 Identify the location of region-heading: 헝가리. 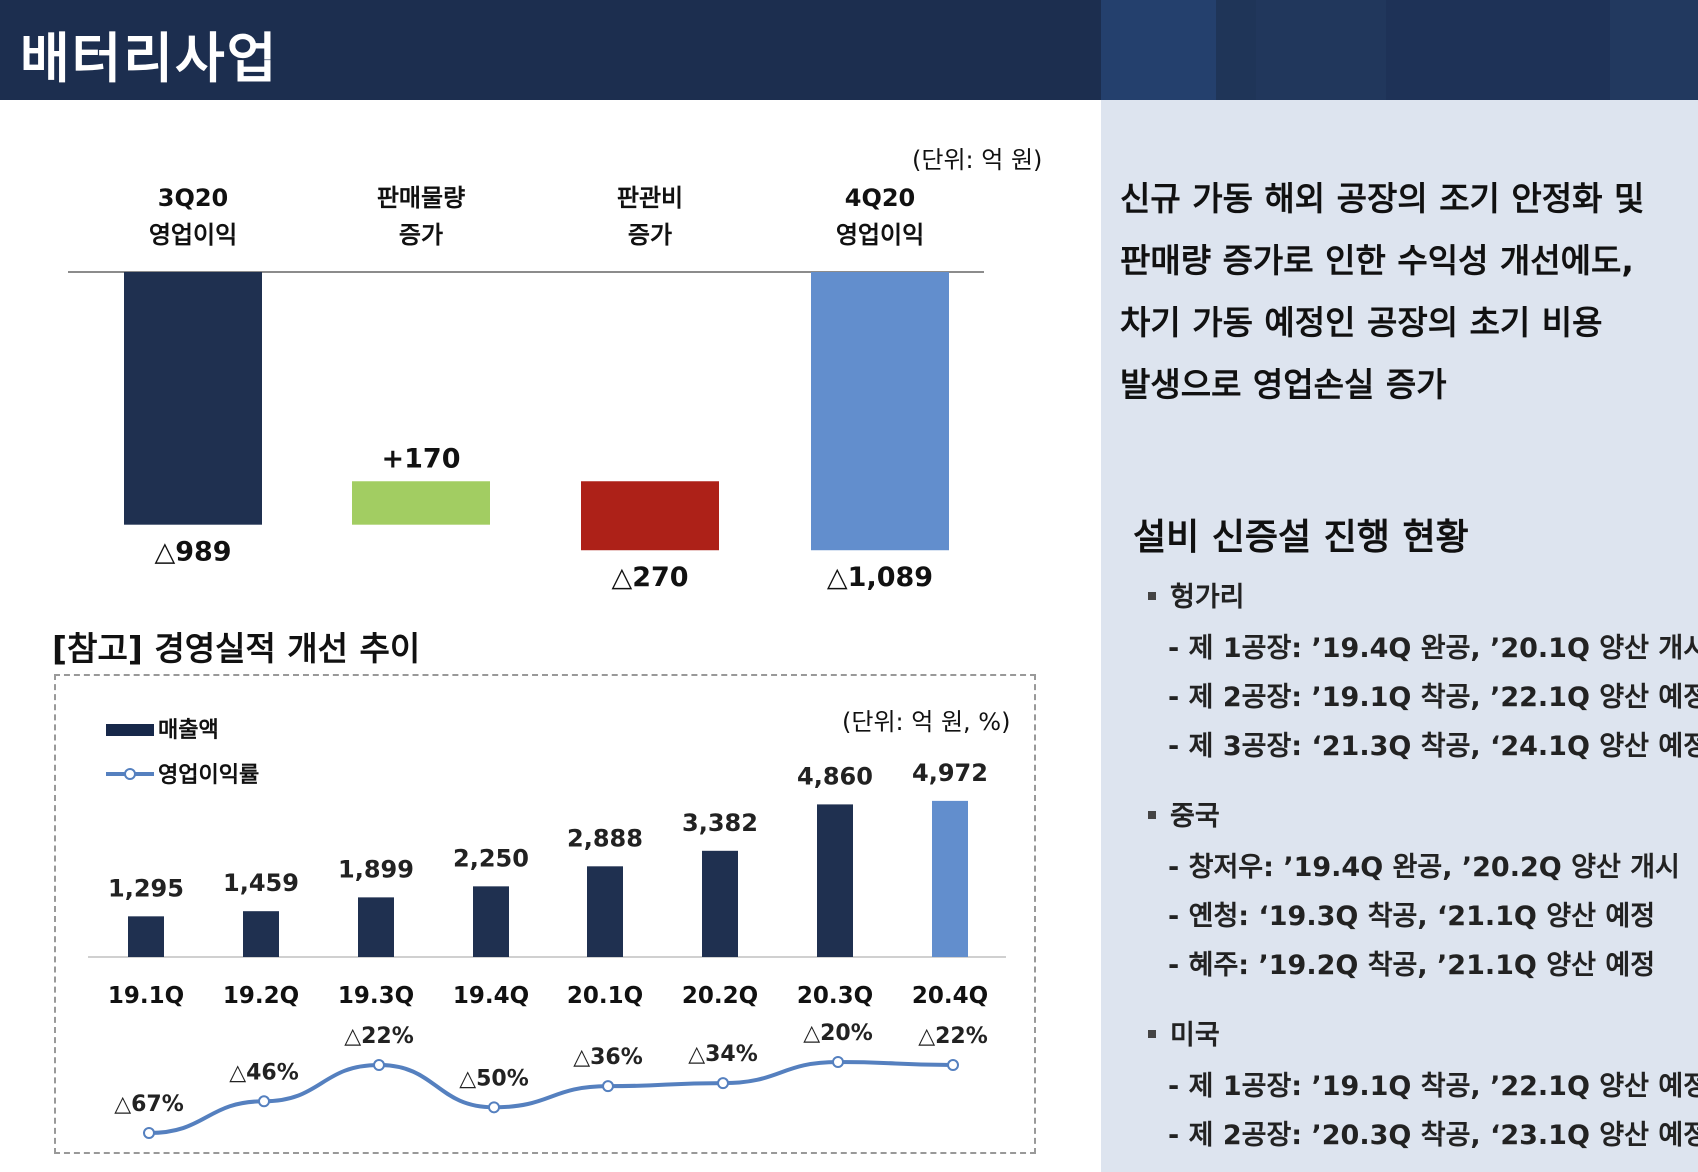
(1420, 598).